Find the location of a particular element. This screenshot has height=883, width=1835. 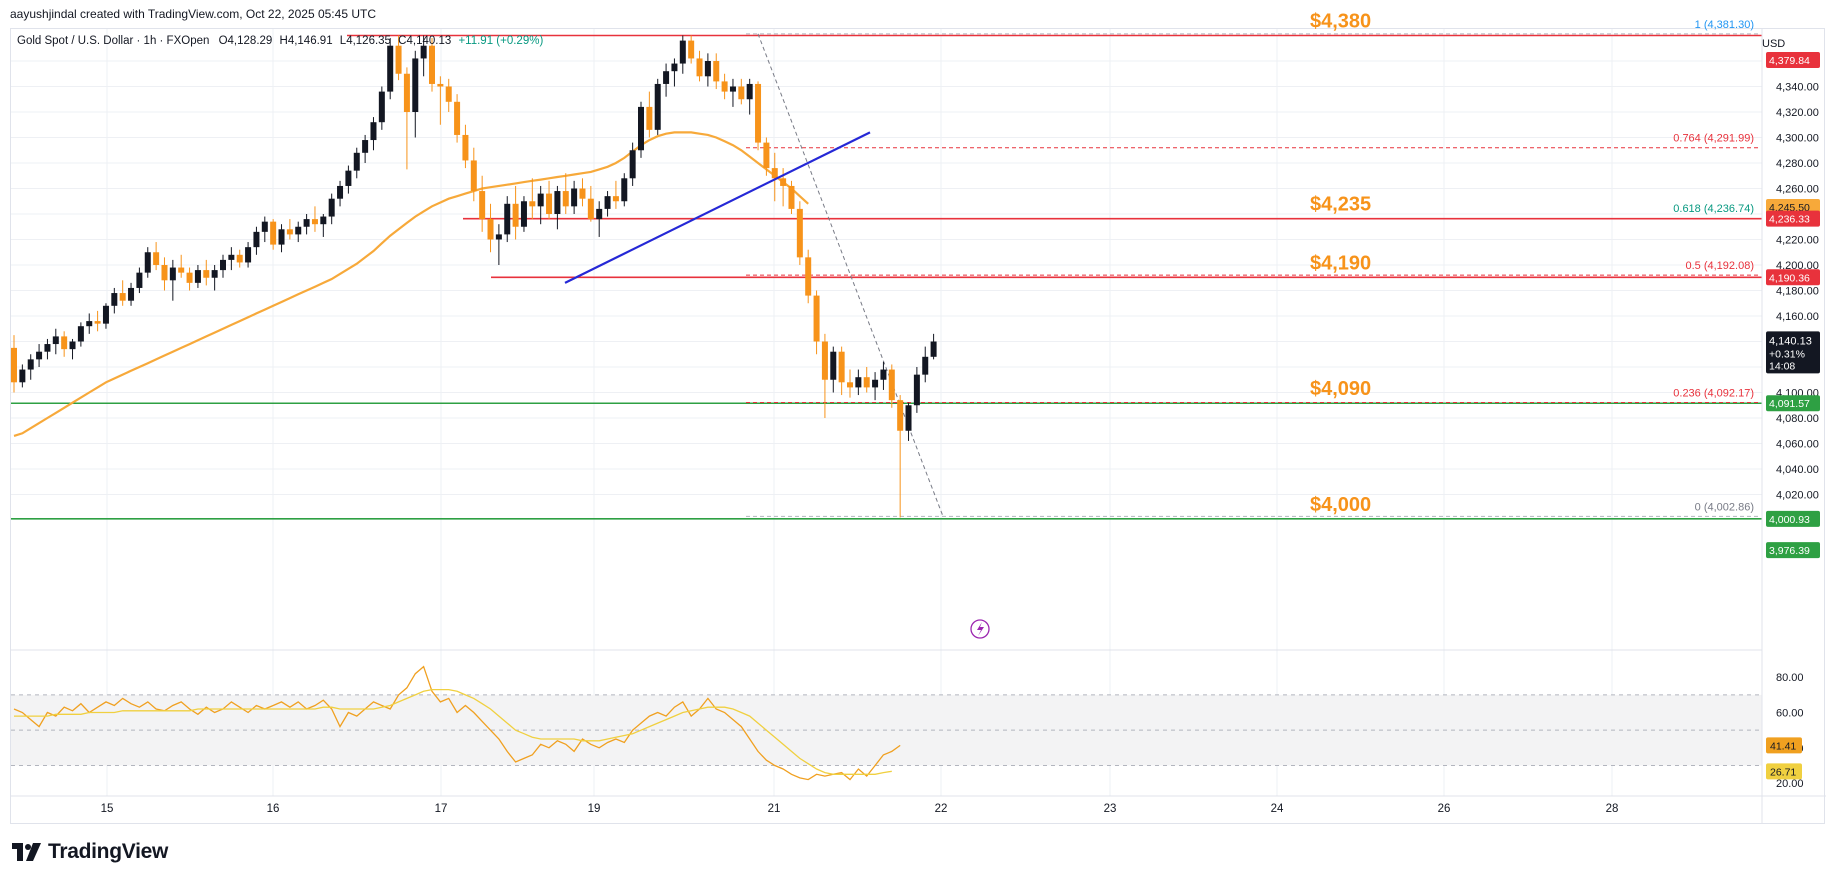

time-tick-label: 23 is located at coordinates (1110, 809).